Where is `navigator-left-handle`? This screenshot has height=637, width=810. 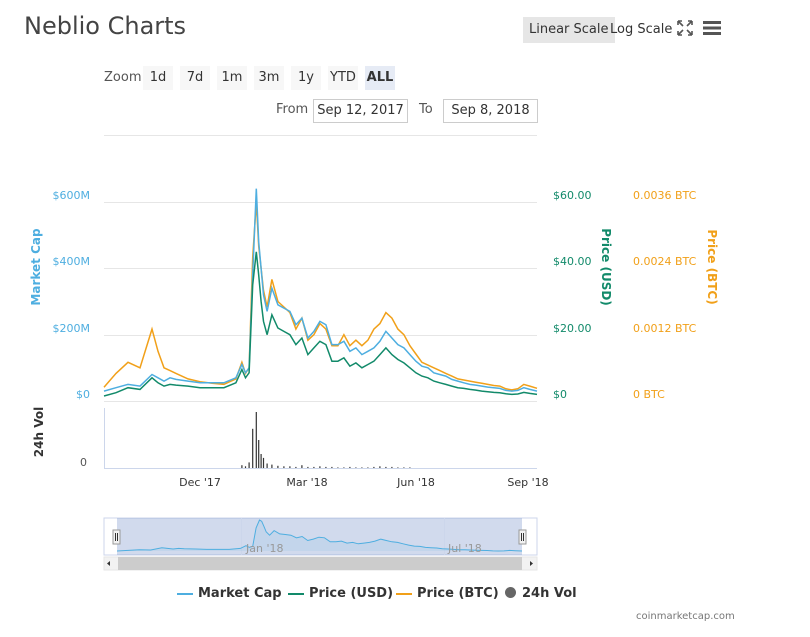
navigator-left-handle is located at coordinates (116, 537).